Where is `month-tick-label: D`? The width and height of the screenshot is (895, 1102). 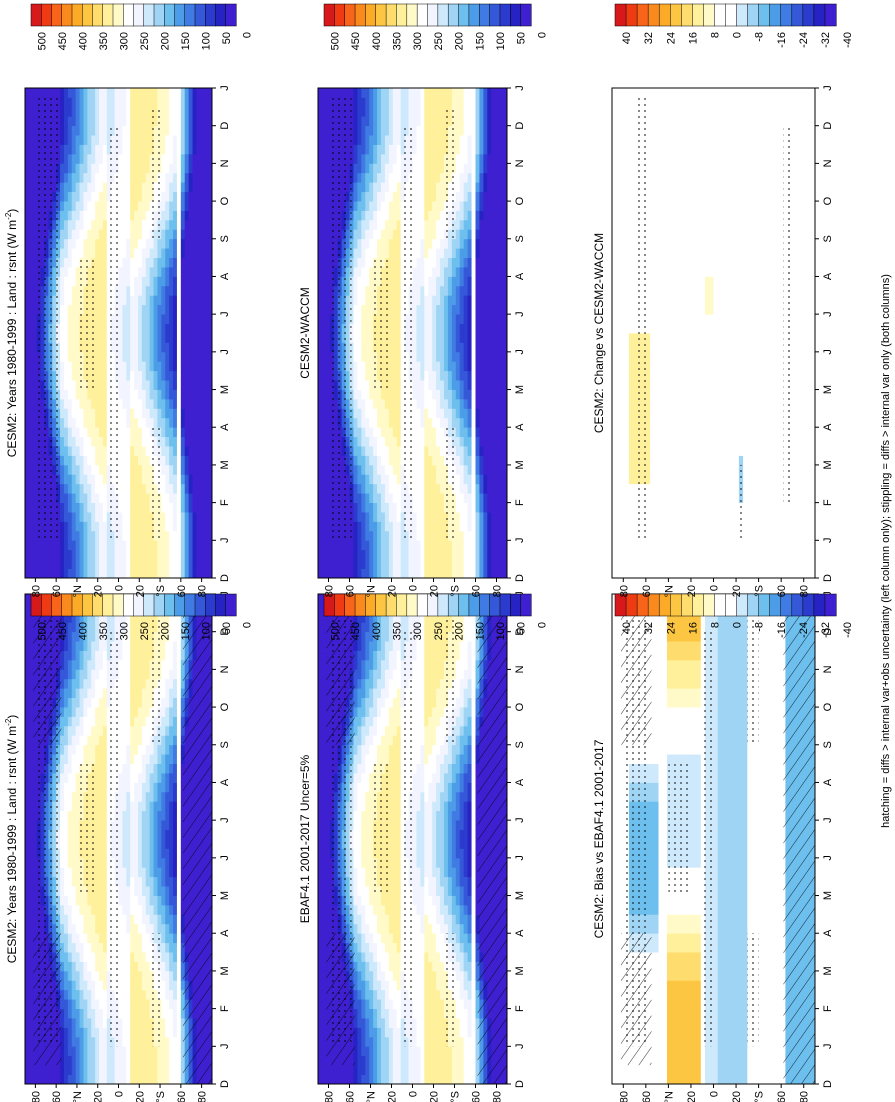
month-tick-label: D is located at coordinates (225, 1084).